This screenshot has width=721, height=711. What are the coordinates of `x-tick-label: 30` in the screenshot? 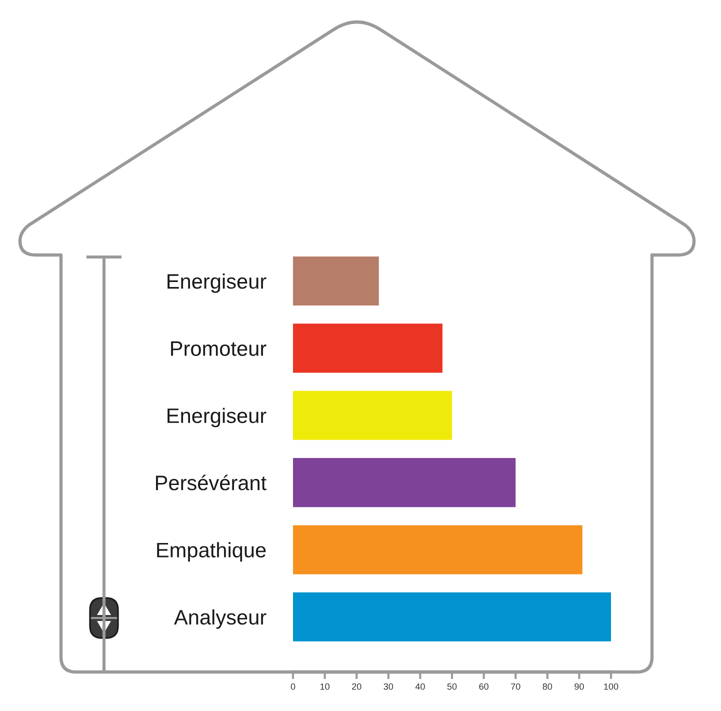 It's located at (389, 686).